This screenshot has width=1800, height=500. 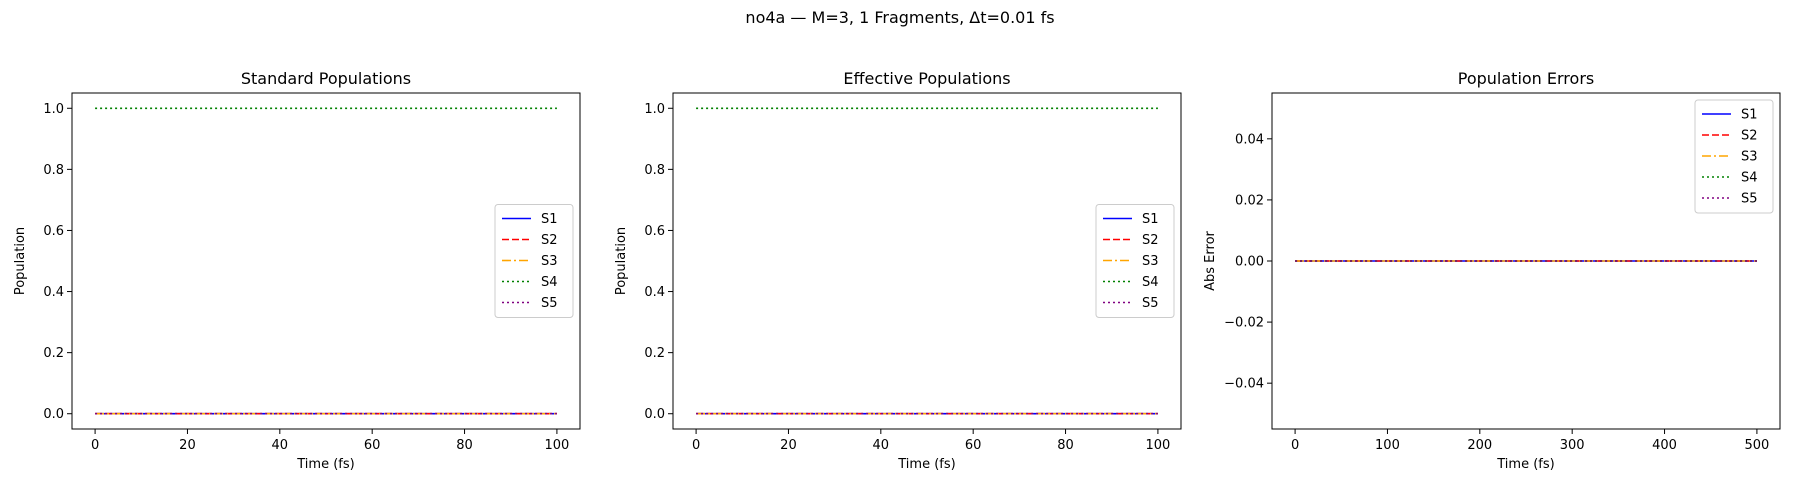 I want to click on x-tick-label: 400, so click(x=1664, y=445).